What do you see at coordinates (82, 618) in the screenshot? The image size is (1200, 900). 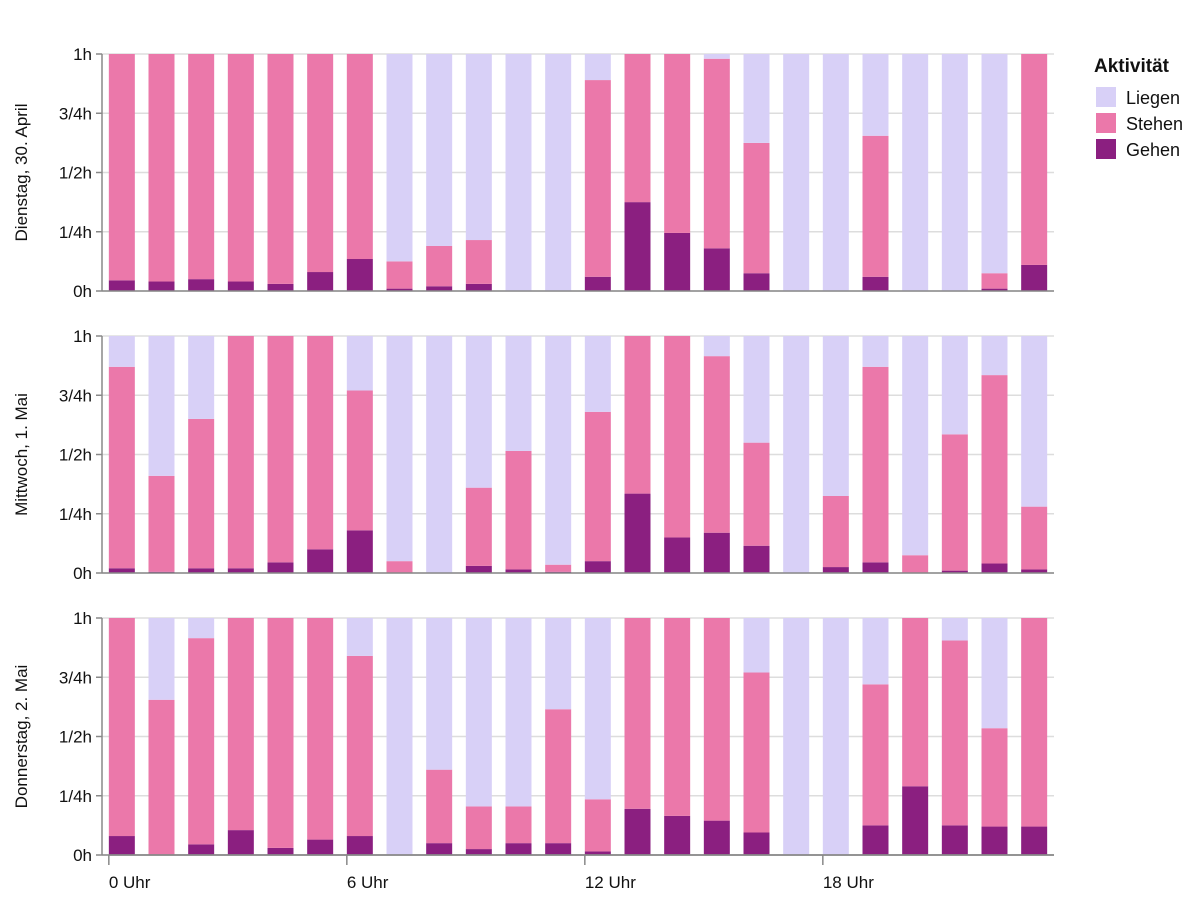 I see `y-tick-label: 1h` at bounding box center [82, 618].